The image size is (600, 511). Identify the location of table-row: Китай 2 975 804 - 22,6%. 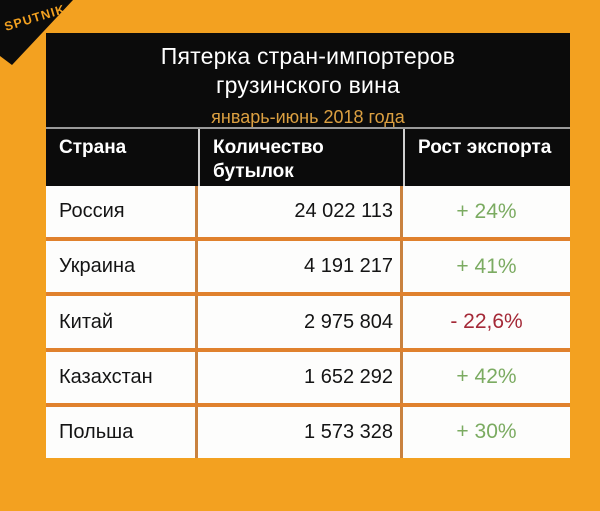
(308, 320).